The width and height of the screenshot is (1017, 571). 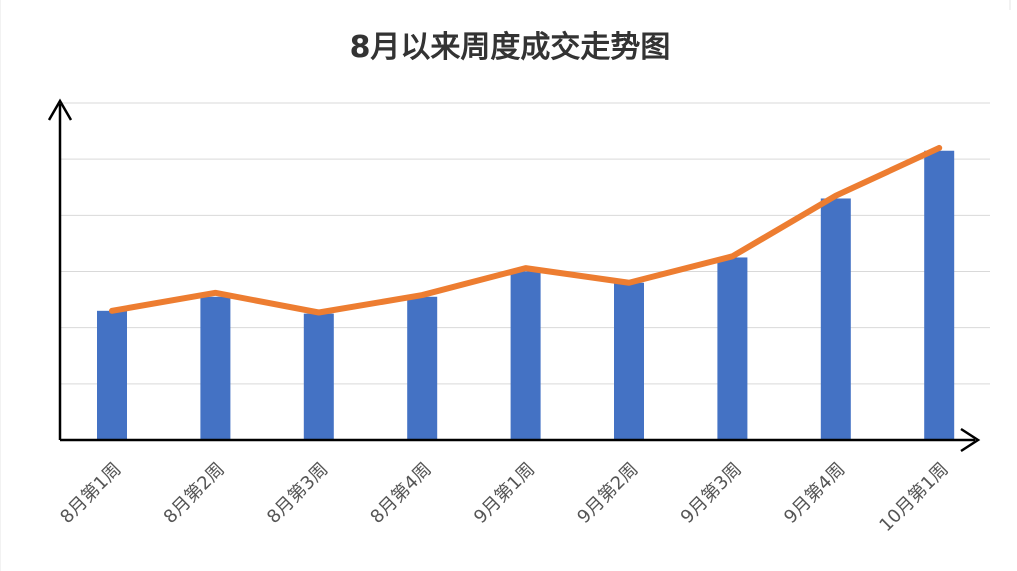 What do you see at coordinates (970, 440) in the screenshot?
I see `x-axis-arrow` at bounding box center [970, 440].